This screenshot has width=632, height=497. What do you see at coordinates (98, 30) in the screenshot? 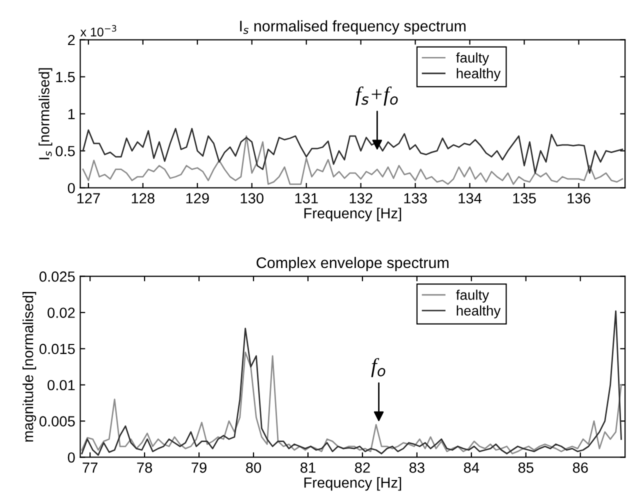
I see `text: x 10$^{−3}$` at bounding box center [98, 30].